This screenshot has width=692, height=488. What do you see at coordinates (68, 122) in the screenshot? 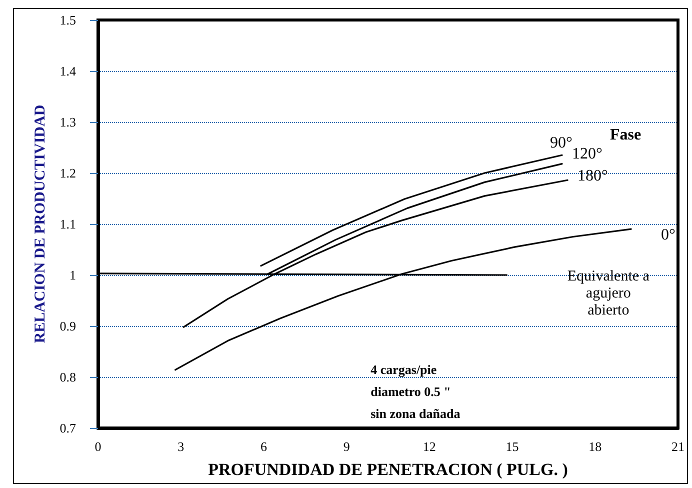
I see `y-tick-label: 1.3` at bounding box center [68, 122].